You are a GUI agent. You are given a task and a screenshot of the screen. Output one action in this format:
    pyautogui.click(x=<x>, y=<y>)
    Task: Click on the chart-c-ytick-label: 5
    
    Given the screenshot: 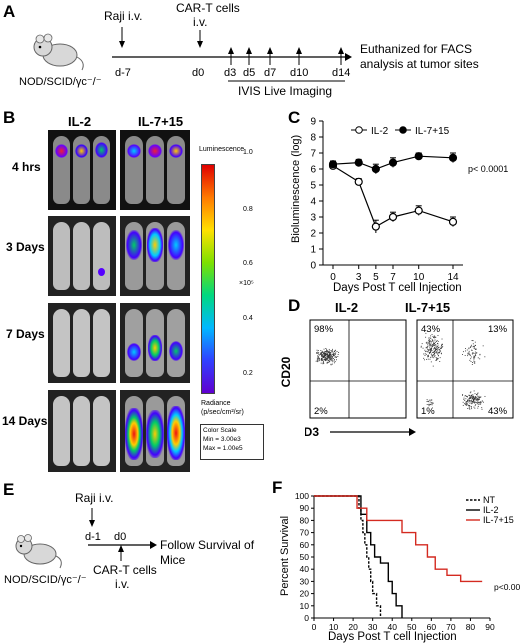 What is the action you would take?
    pyautogui.click(x=313, y=186)
    